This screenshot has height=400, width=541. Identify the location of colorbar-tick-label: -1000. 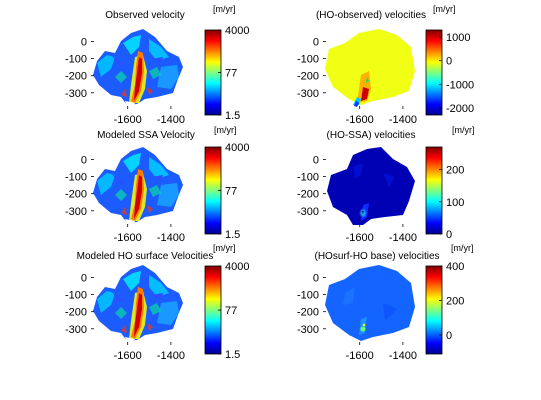
(460, 85).